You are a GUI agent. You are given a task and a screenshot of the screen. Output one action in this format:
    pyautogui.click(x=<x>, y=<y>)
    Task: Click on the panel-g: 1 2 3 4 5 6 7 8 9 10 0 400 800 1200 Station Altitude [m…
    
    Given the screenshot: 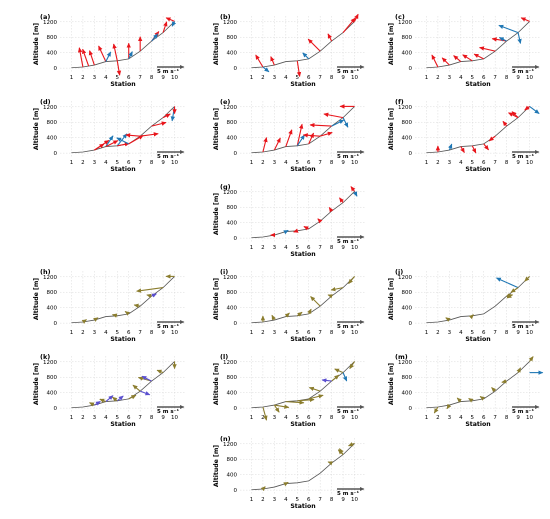 What is the action you would take?
    pyautogui.click(x=289, y=220)
    